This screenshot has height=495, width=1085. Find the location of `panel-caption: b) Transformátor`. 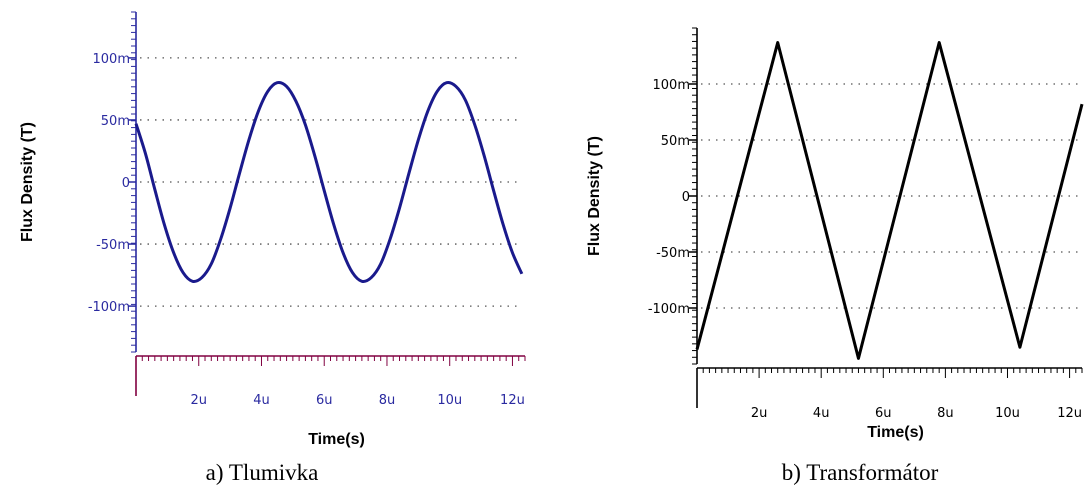

panel-caption: b) Transformátor is located at coordinates (860, 472).